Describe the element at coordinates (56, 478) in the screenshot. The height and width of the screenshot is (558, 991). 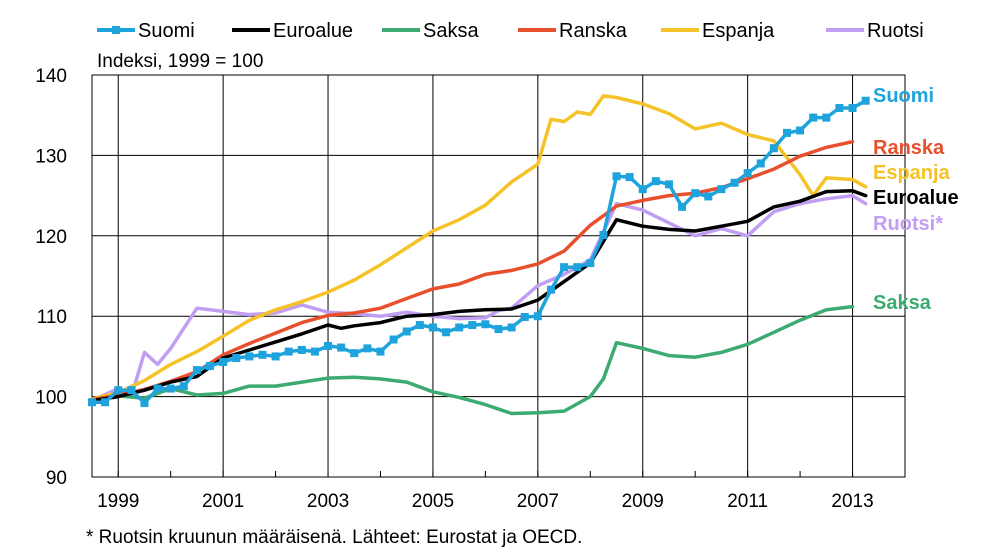
I see `y-tick-label: 90` at that location.